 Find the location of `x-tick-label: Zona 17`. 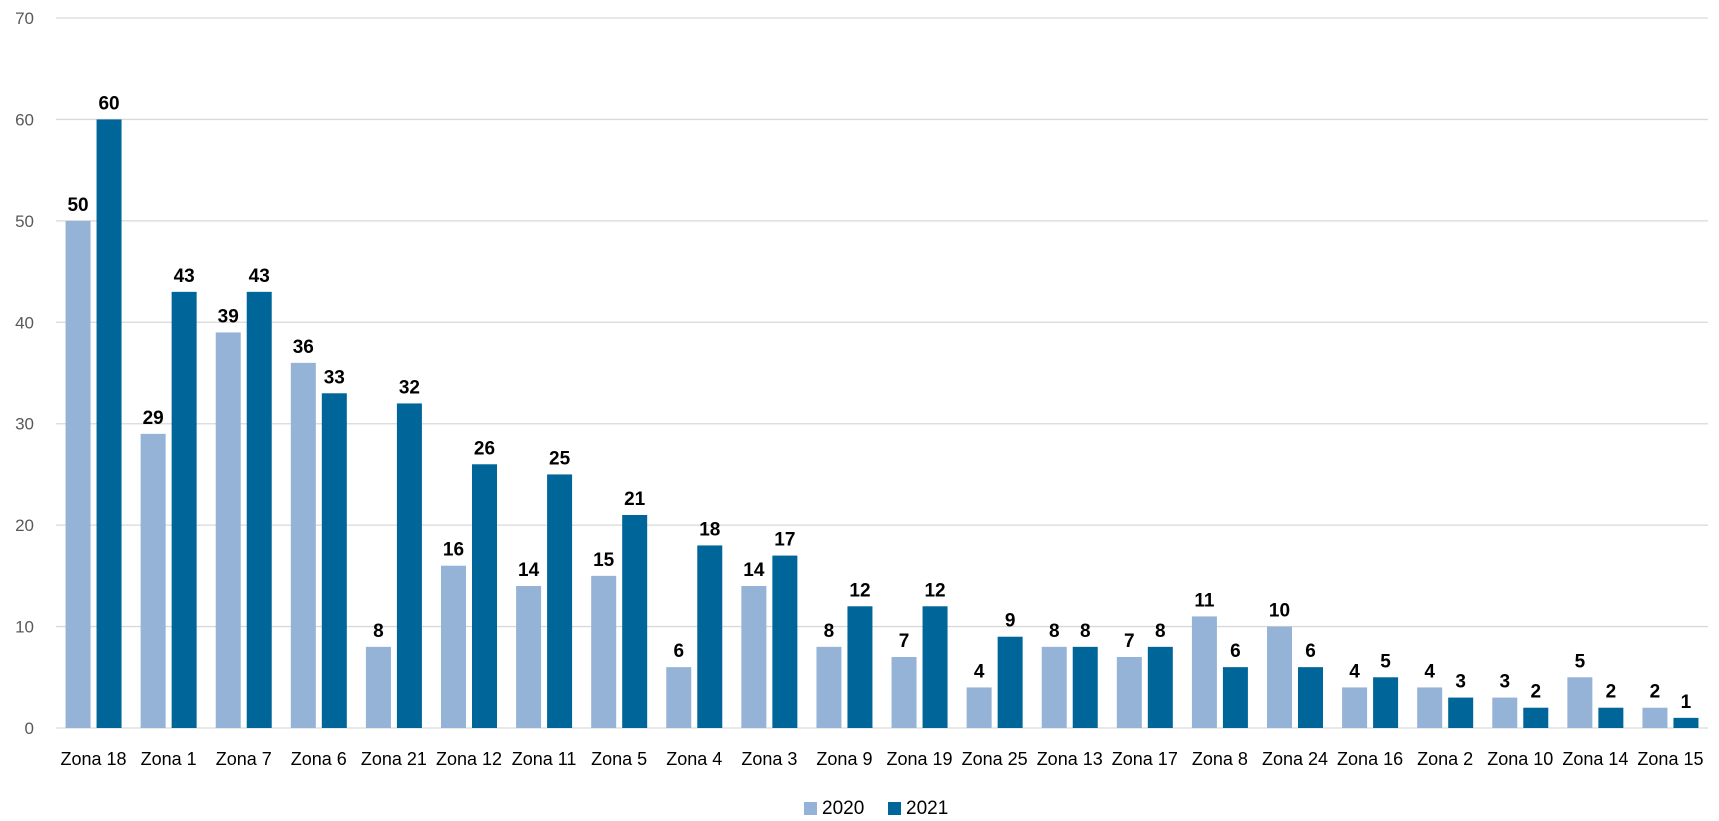

x-tick-label: Zona 17 is located at coordinates (1145, 759).